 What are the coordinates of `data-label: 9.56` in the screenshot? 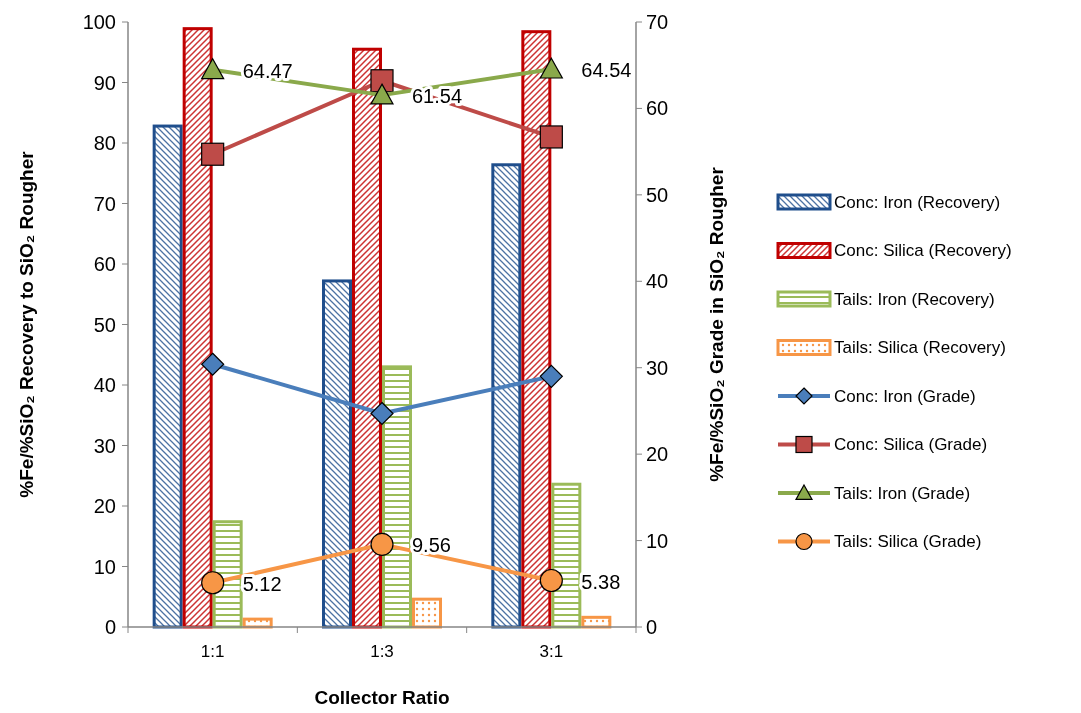 It's located at (431, 545).